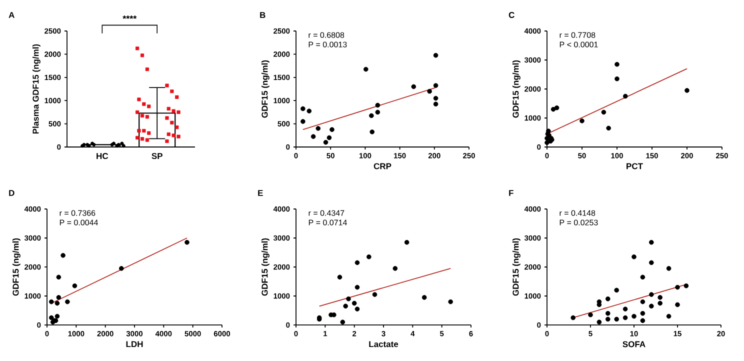 This screenshot has height=361, width=744. Describe the element at coordinates (11, 193) in the screenshot. I see `chart-title: D` at that location.